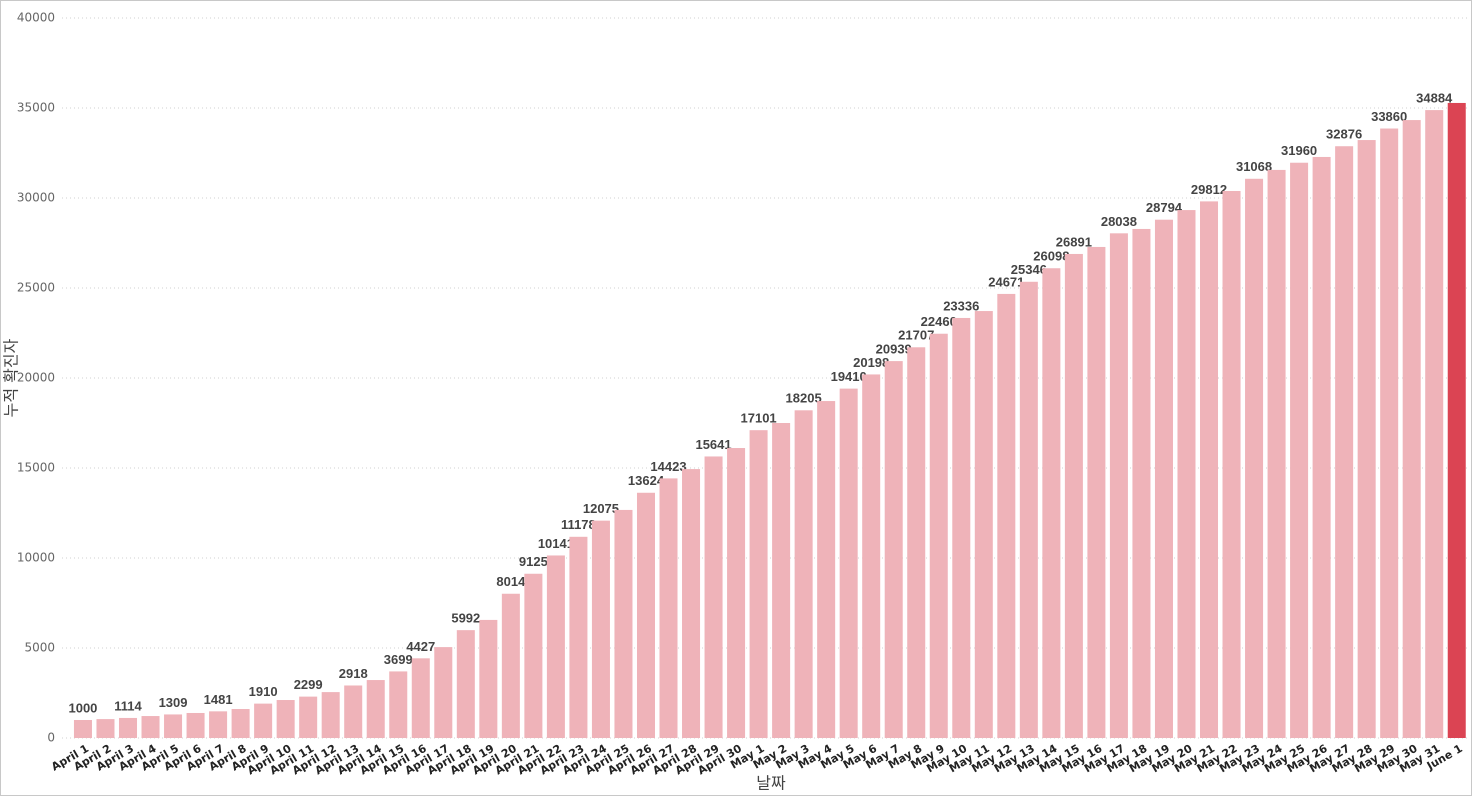 This screenshot has width=1472, height=796. What do you see at coordinates (1434, 98) in the screenshot?
I see `data-label: 34884` at bounding box center [1434, 98].